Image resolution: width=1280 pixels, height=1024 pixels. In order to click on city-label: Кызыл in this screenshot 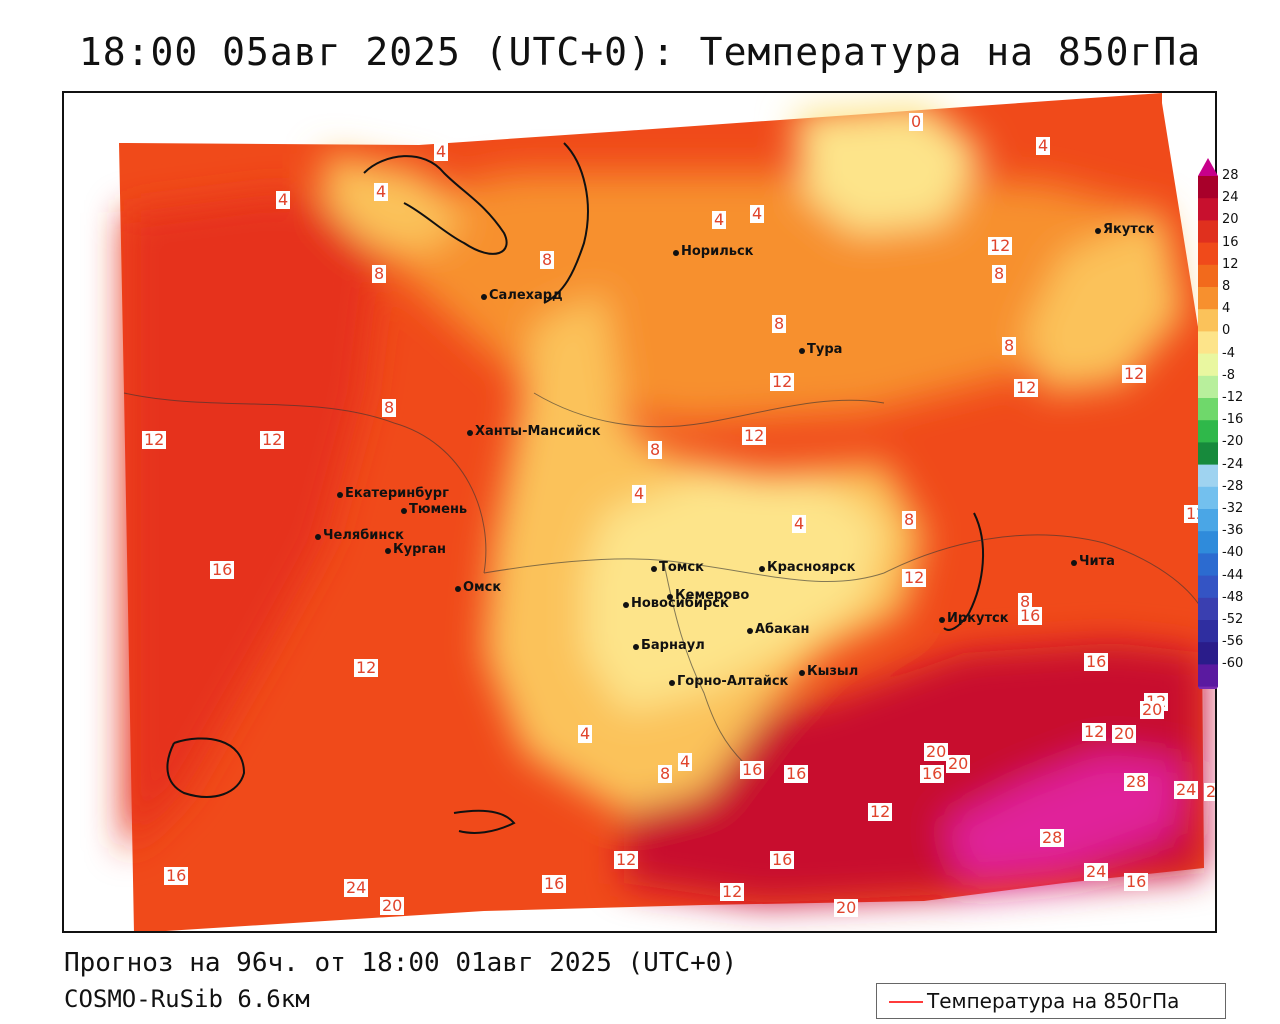, I will do `click(833, 671)`.